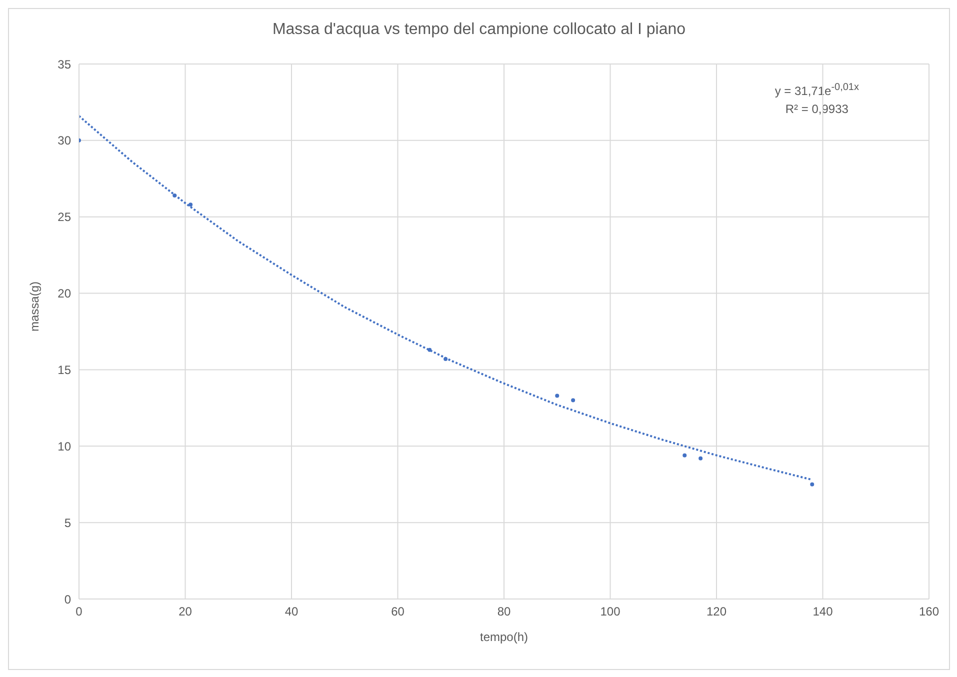  What do you see at coordinates (291, 611) in the screenshot?
I see `x-tick-label: 40` at bounding box center [291, 611].